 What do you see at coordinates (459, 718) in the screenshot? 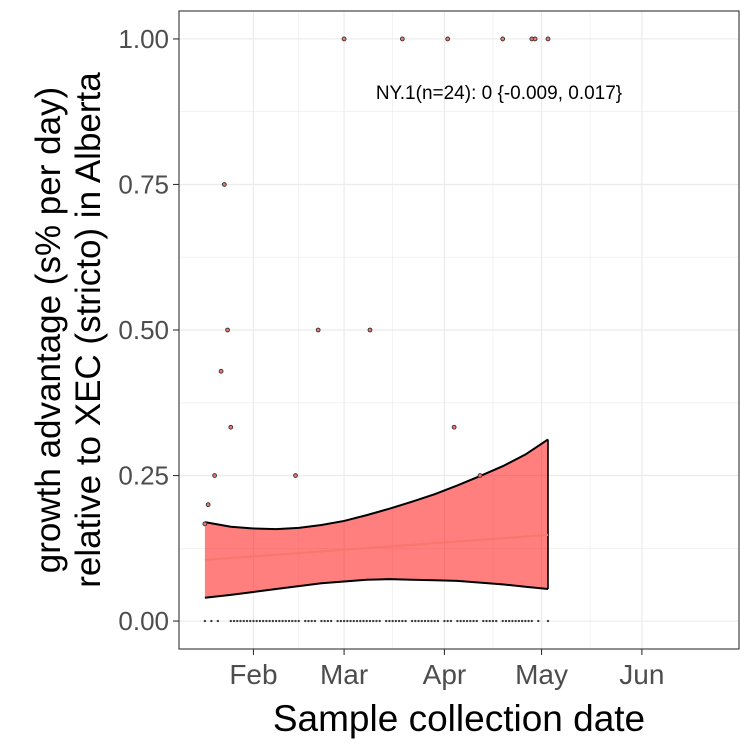
I see `x-axis-label: Sample collection date` at bounding box center [459, 718].